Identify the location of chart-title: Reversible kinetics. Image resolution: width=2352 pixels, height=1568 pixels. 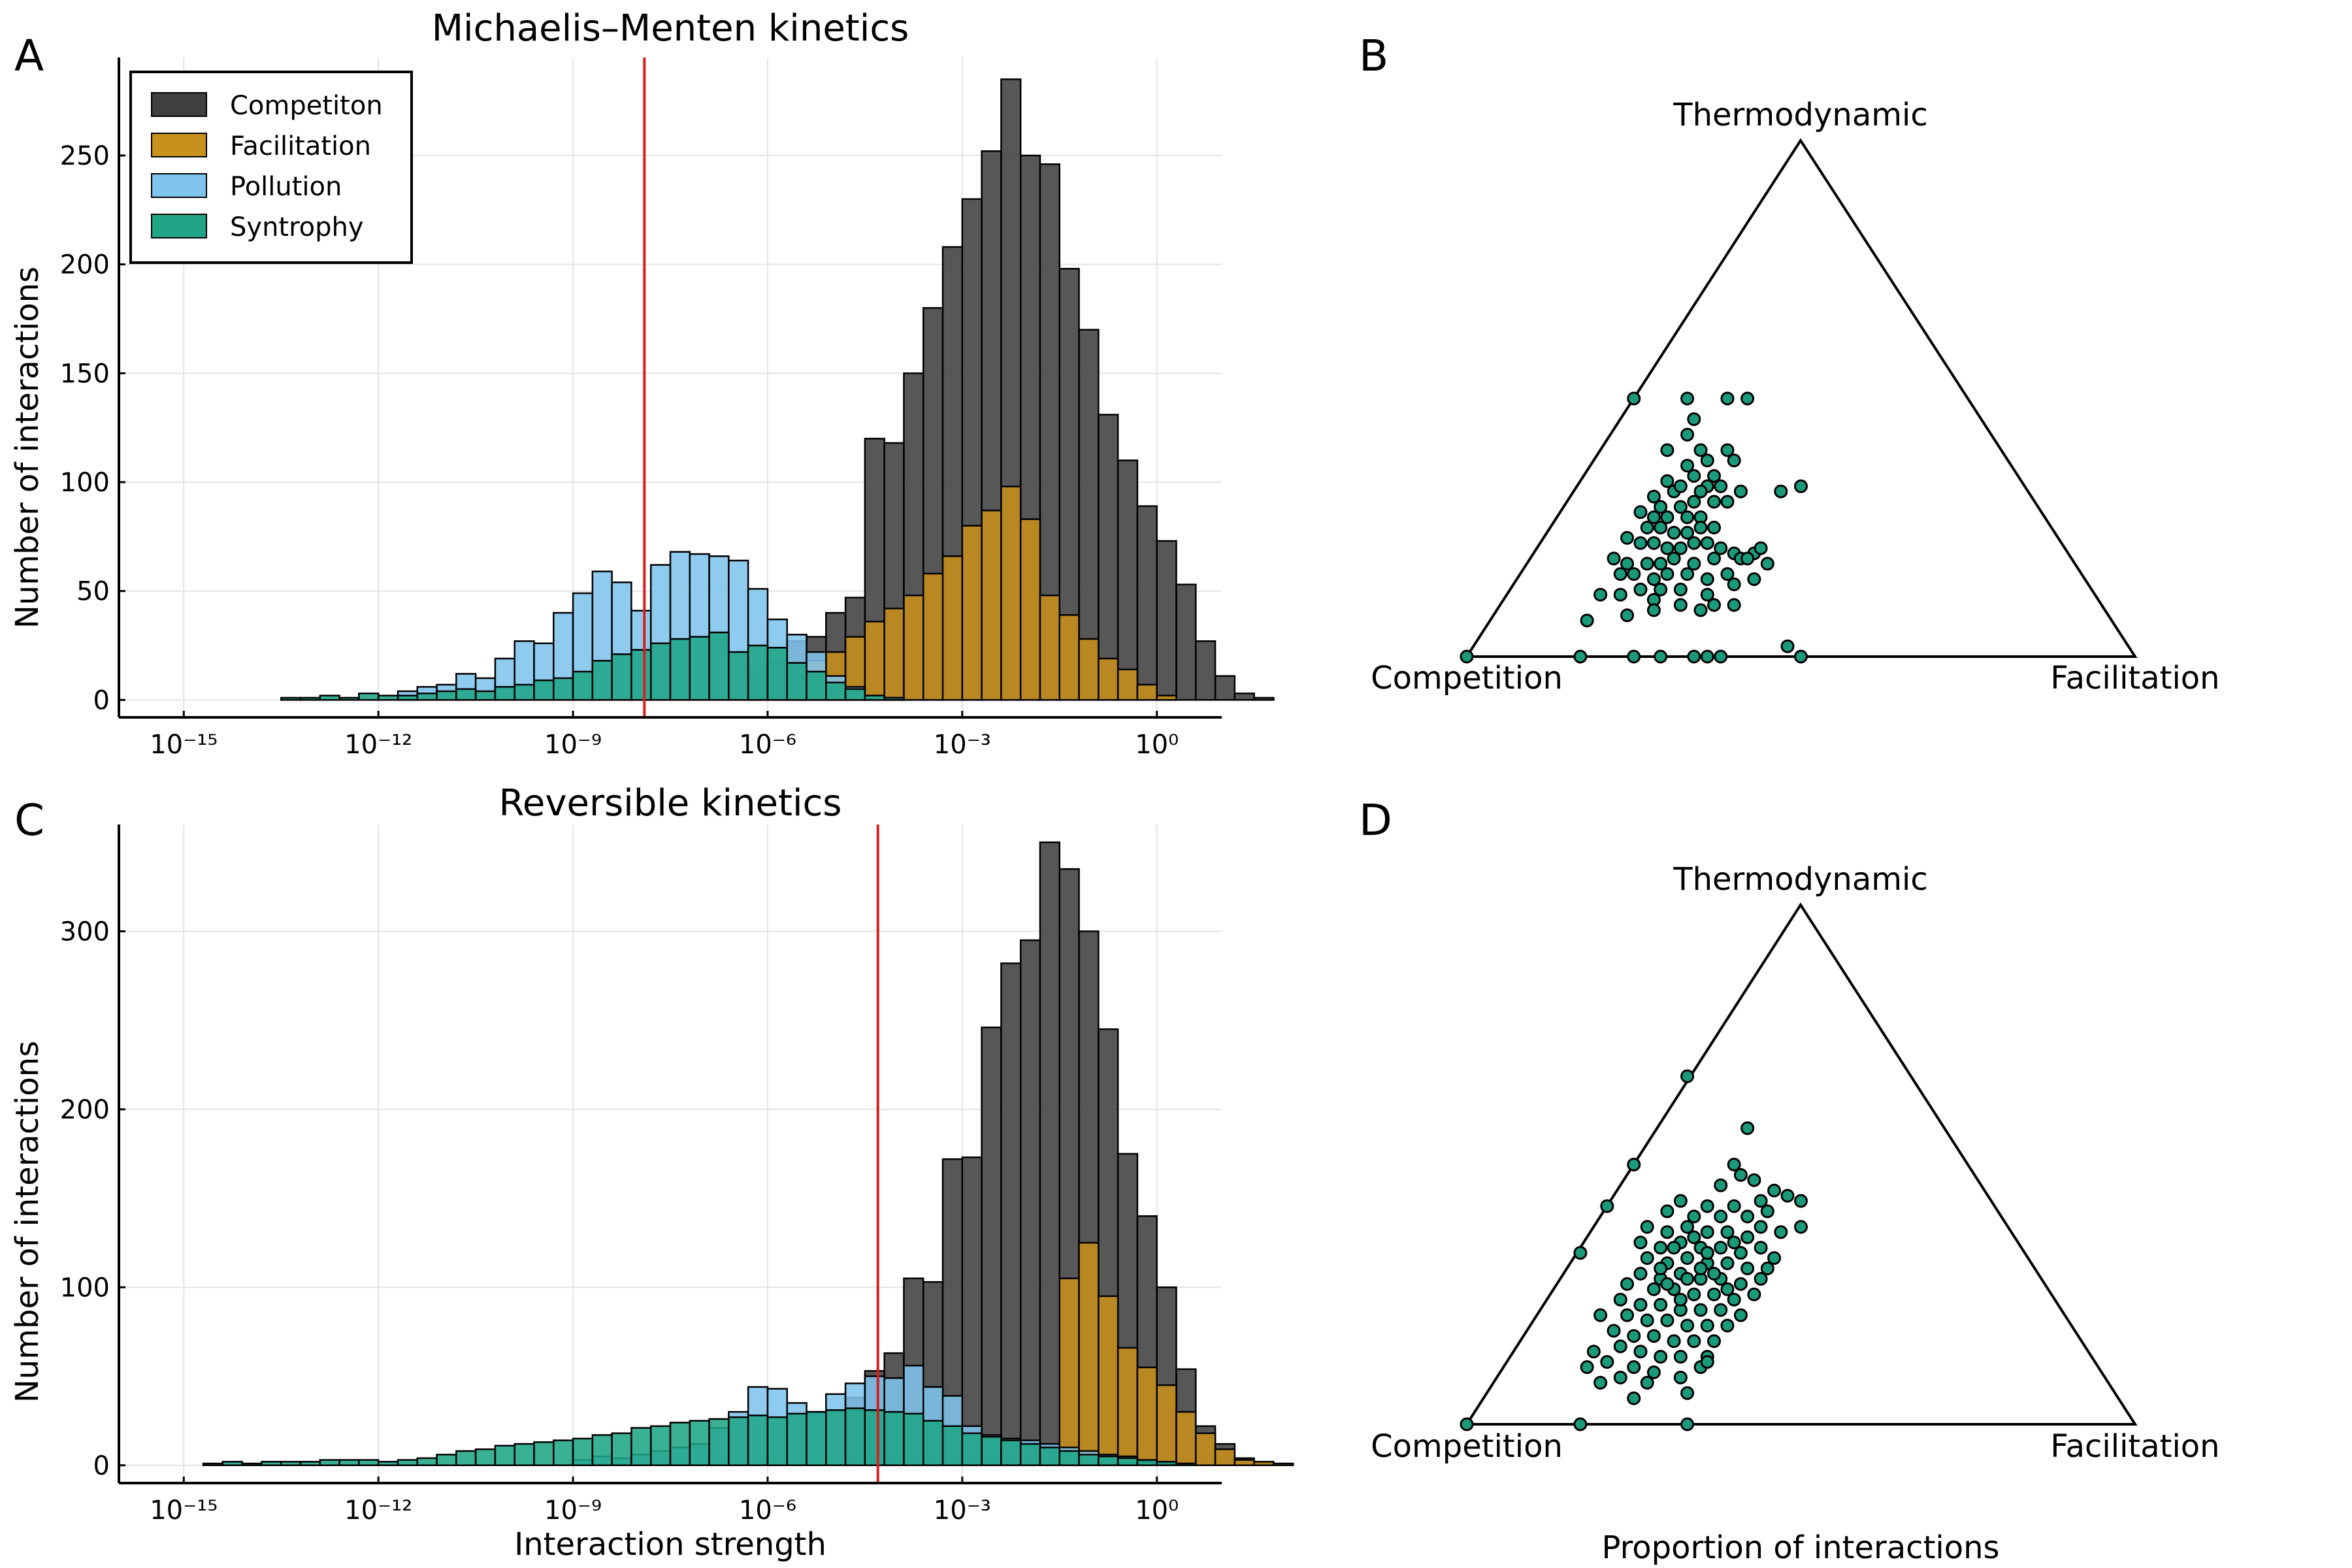
(670, 803).